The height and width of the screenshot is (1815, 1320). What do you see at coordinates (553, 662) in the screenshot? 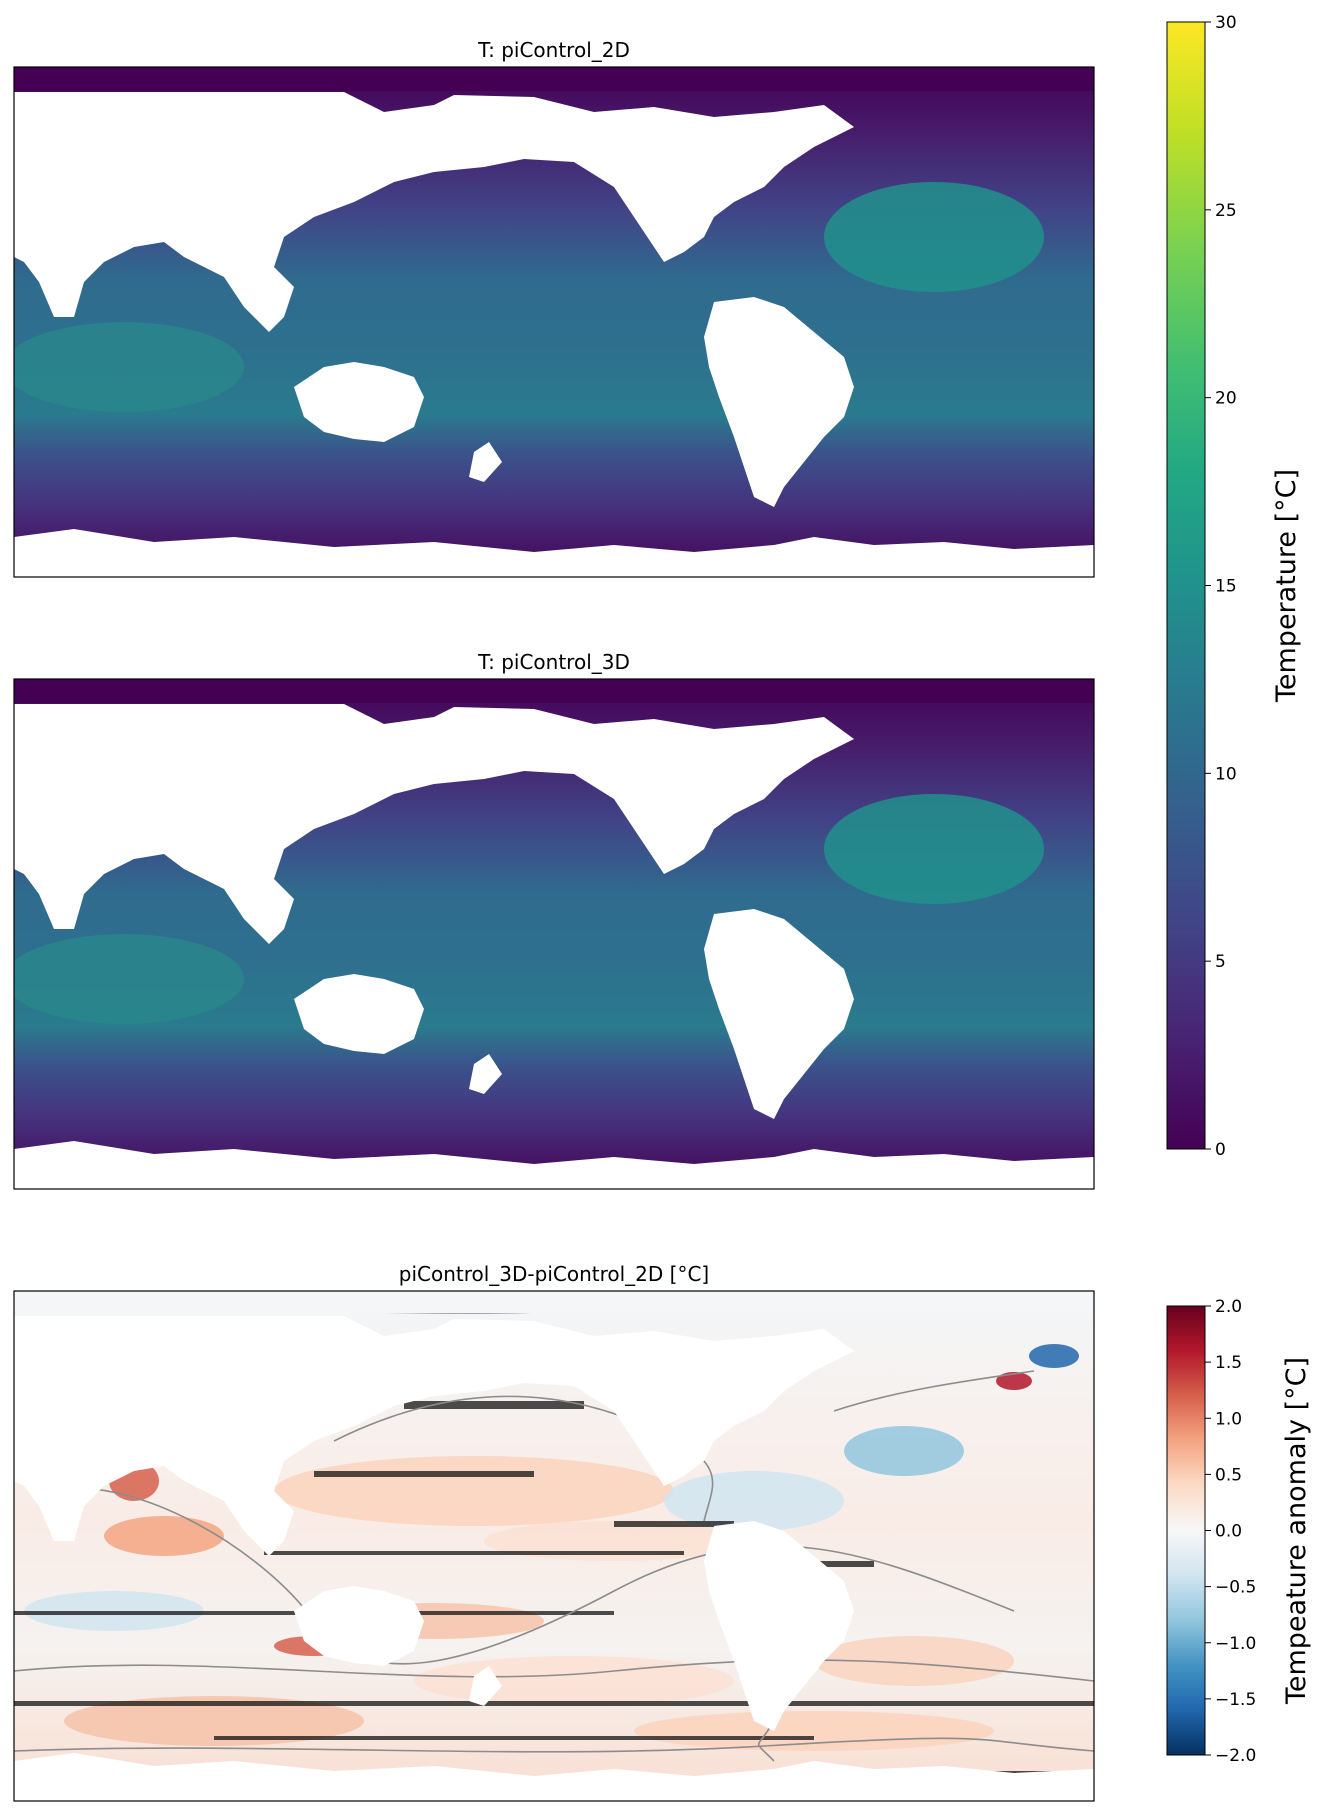
I see `panel-title: T: piControl_3D` at bounding box center [553, 662].